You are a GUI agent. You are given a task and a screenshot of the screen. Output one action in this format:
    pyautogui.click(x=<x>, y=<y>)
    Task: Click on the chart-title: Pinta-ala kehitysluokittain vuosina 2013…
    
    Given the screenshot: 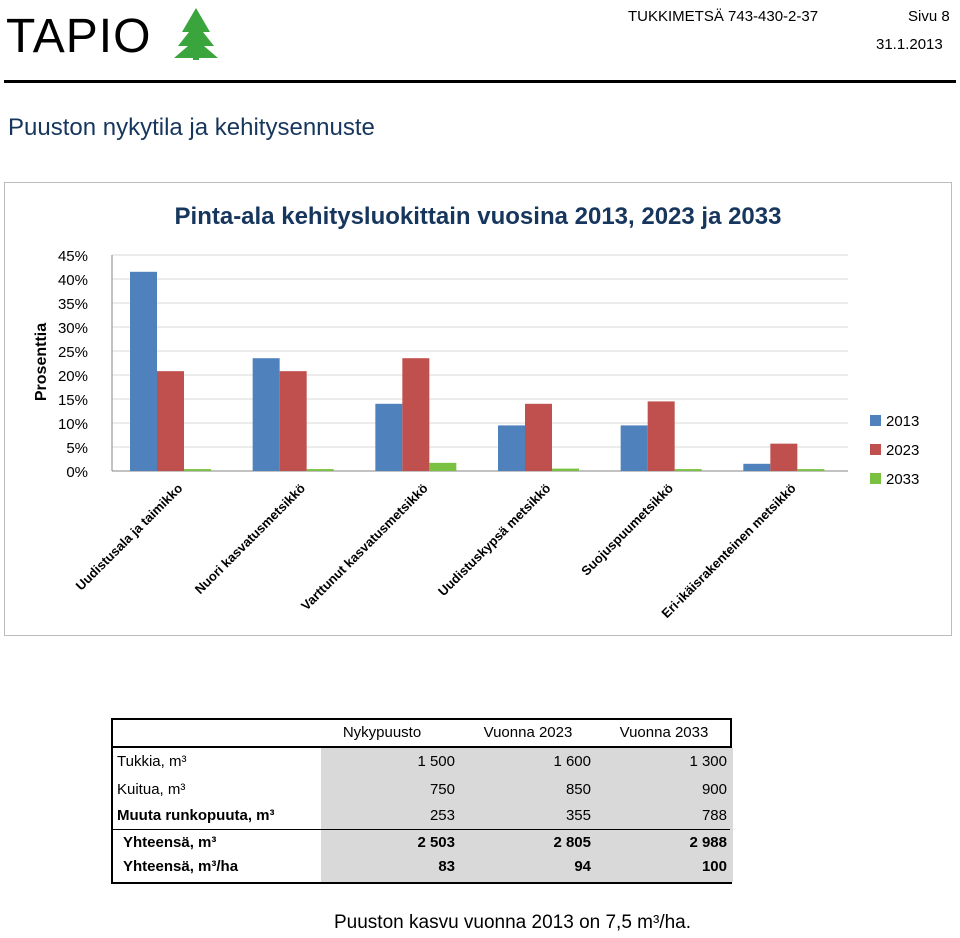 What is the action you would take?
    pyautogui.click(x=478, y=216)
    